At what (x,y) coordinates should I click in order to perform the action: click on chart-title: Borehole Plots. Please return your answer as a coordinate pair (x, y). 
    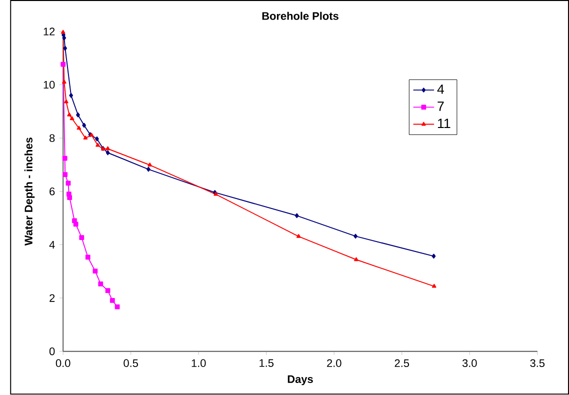
    Looking at the image, I should click on (300, 16).